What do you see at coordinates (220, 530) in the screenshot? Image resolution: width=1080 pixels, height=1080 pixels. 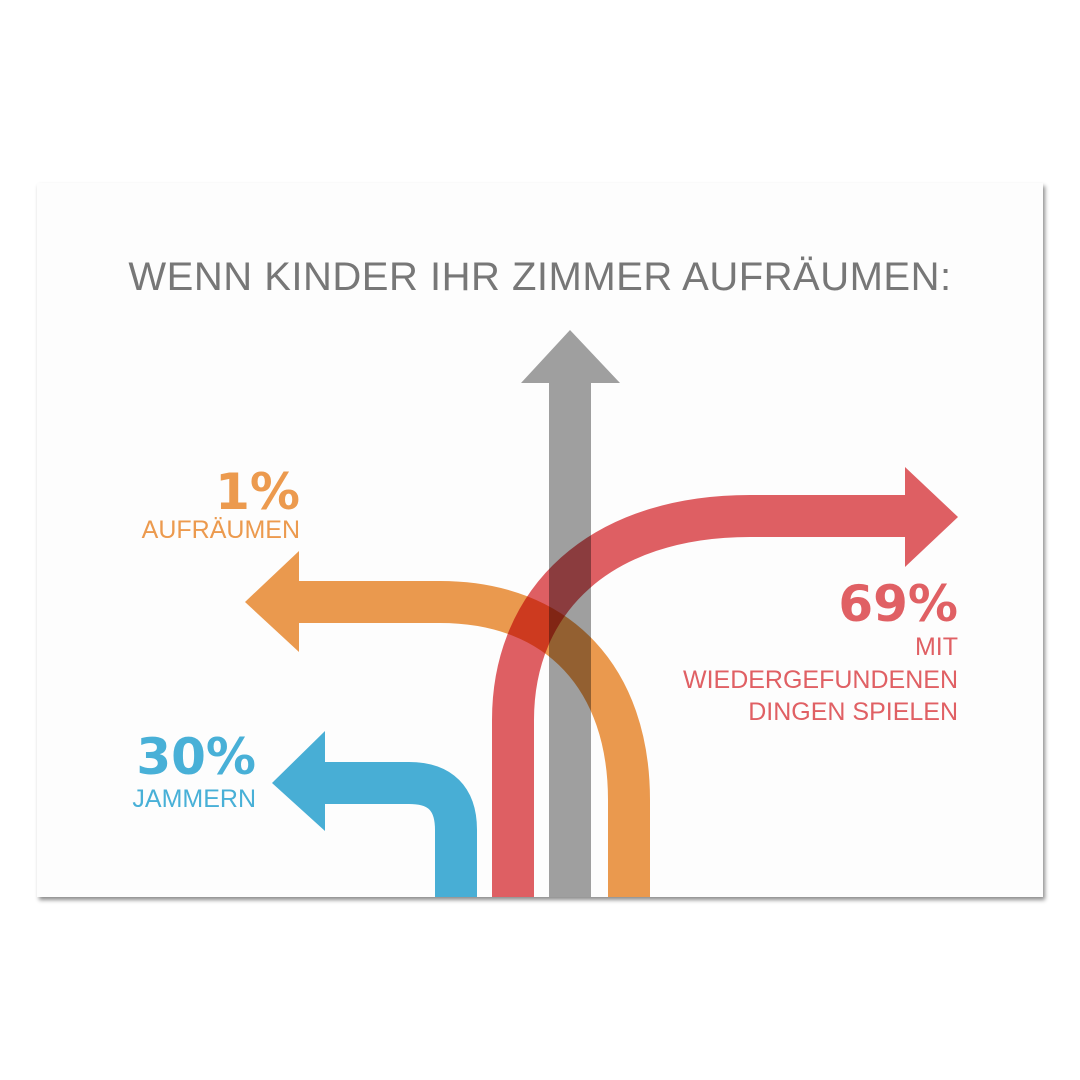 I see `label-aufraeumen: AUFRÄUMEN` at bounding box center [220, 530].